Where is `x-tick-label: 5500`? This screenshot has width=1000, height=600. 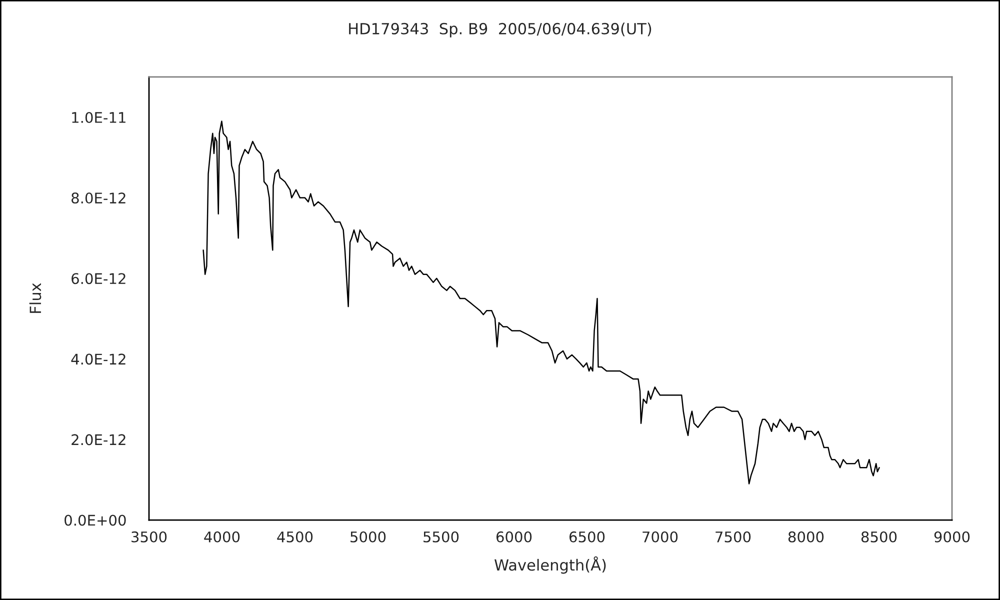
x-tick-label: 5500 is located at coordinates (441, 536).